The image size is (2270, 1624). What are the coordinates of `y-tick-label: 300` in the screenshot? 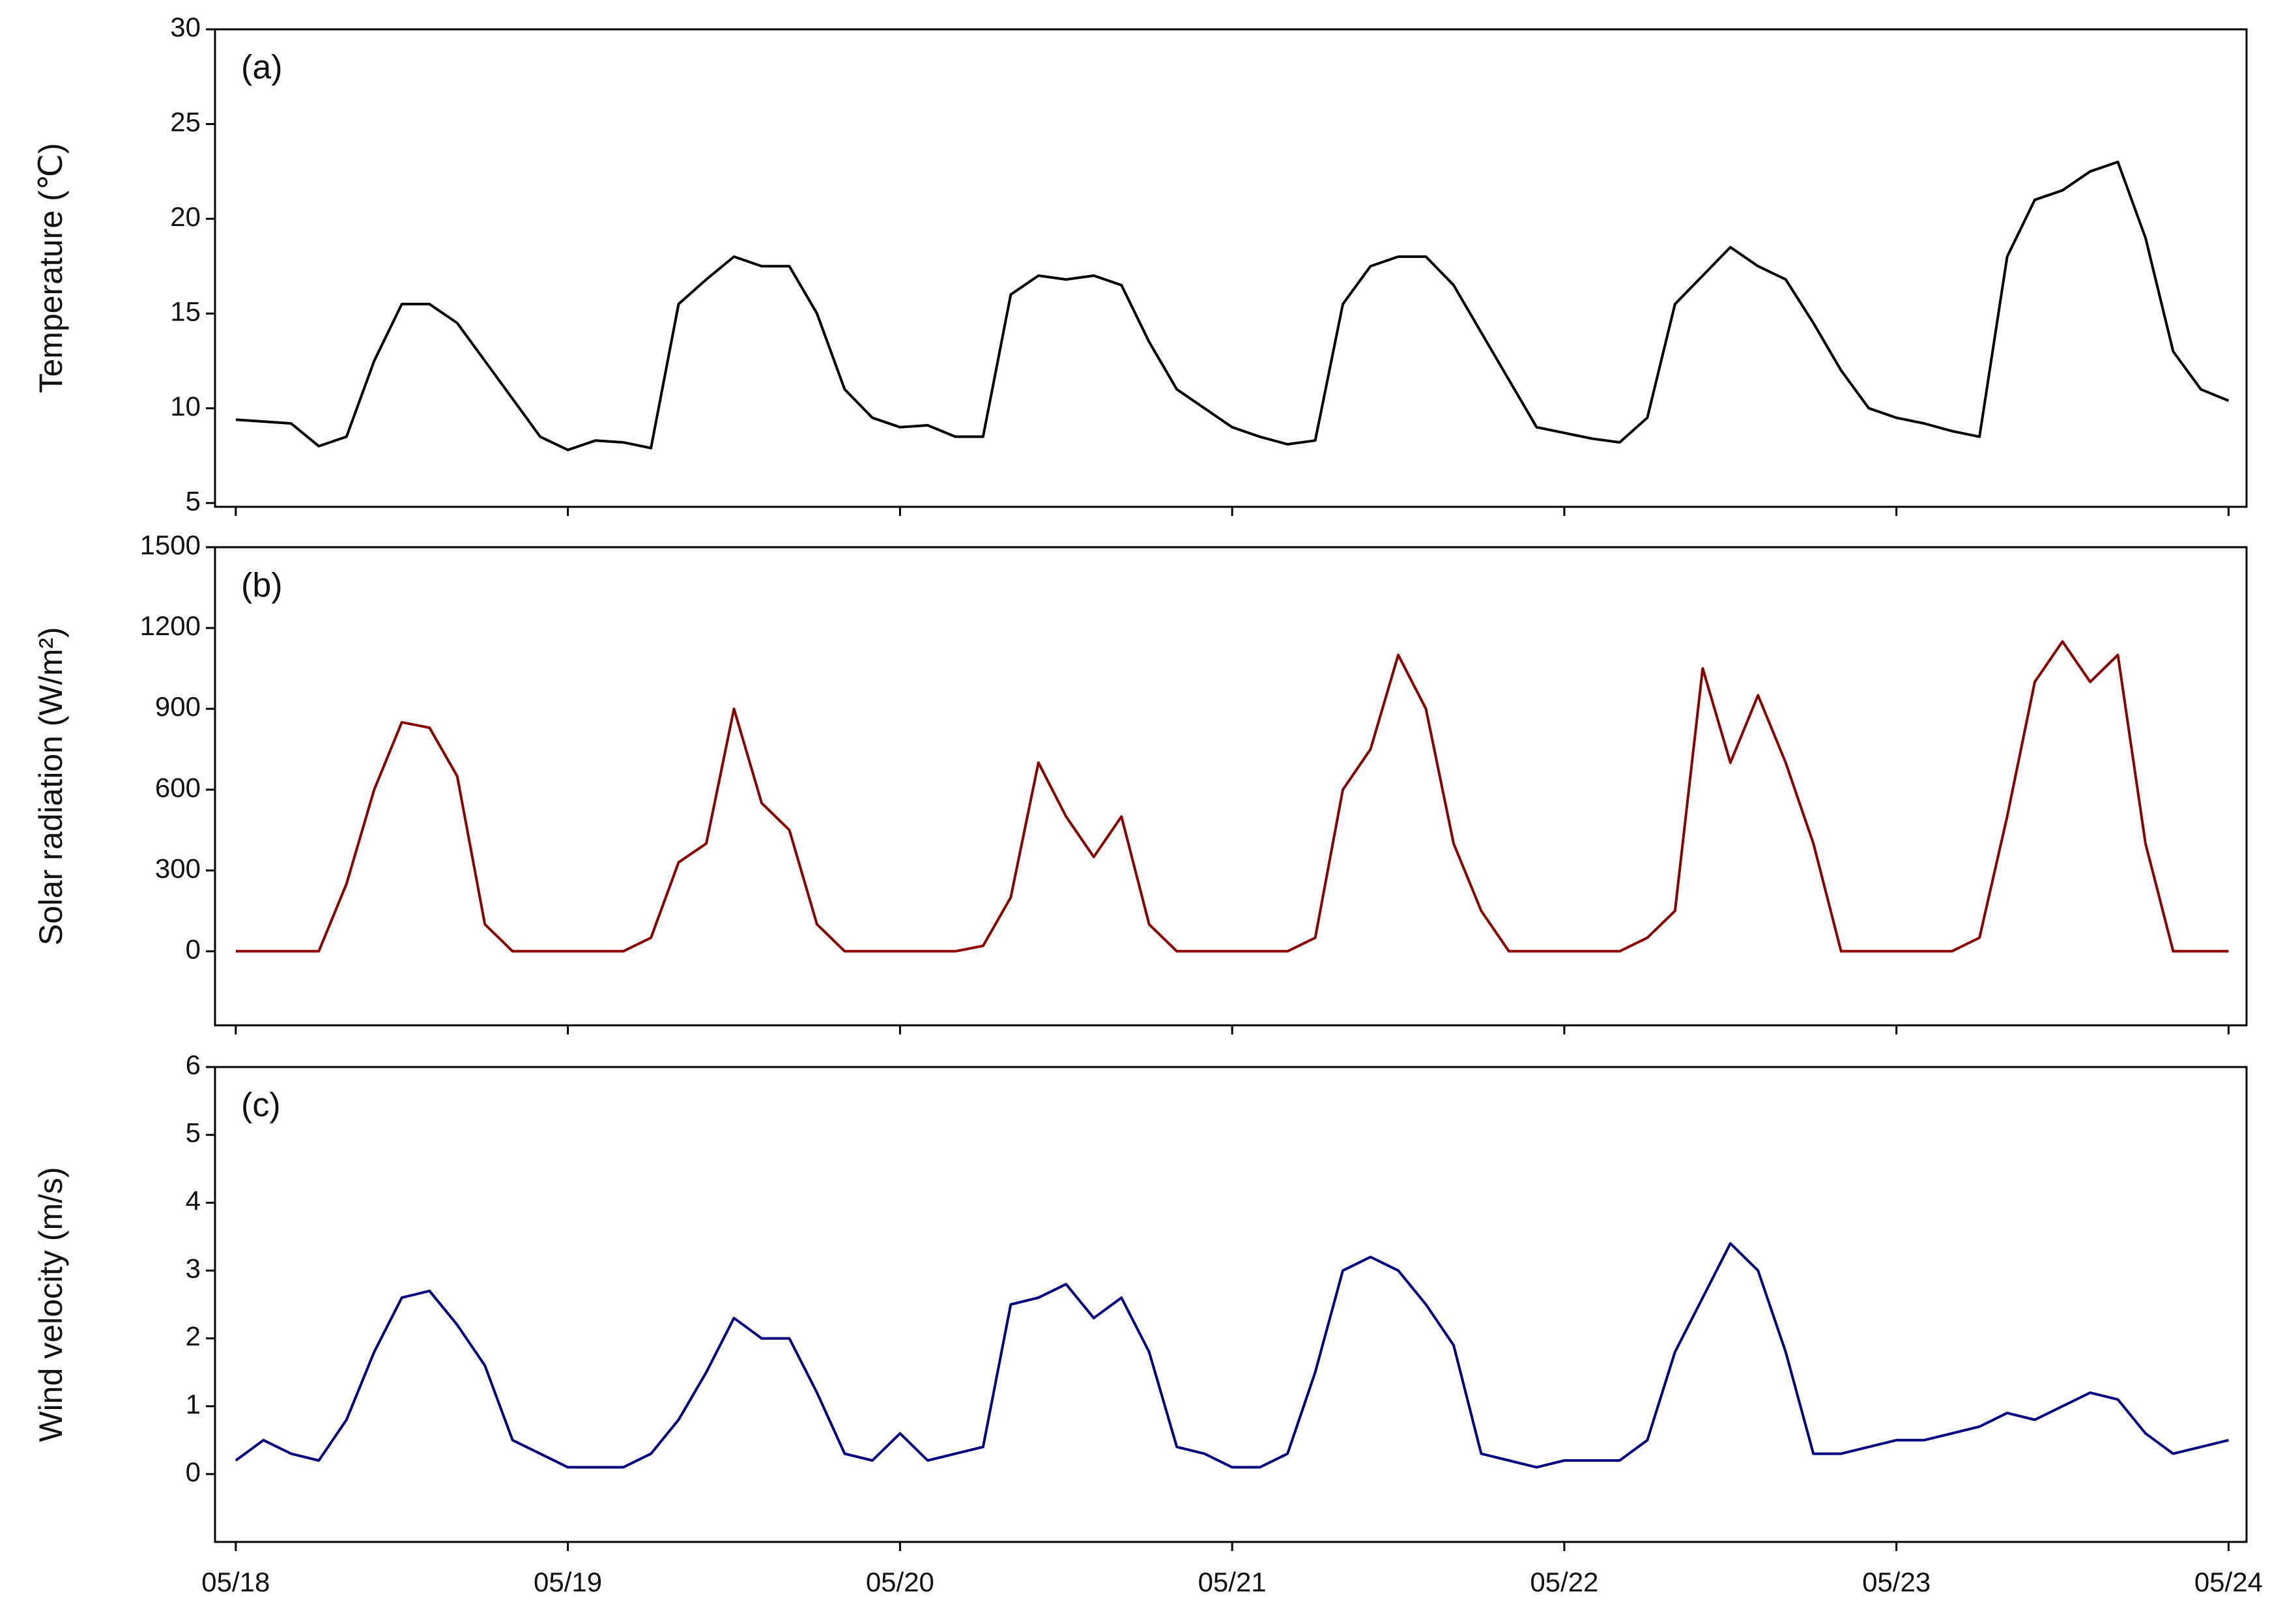 It's located at (178, 868).